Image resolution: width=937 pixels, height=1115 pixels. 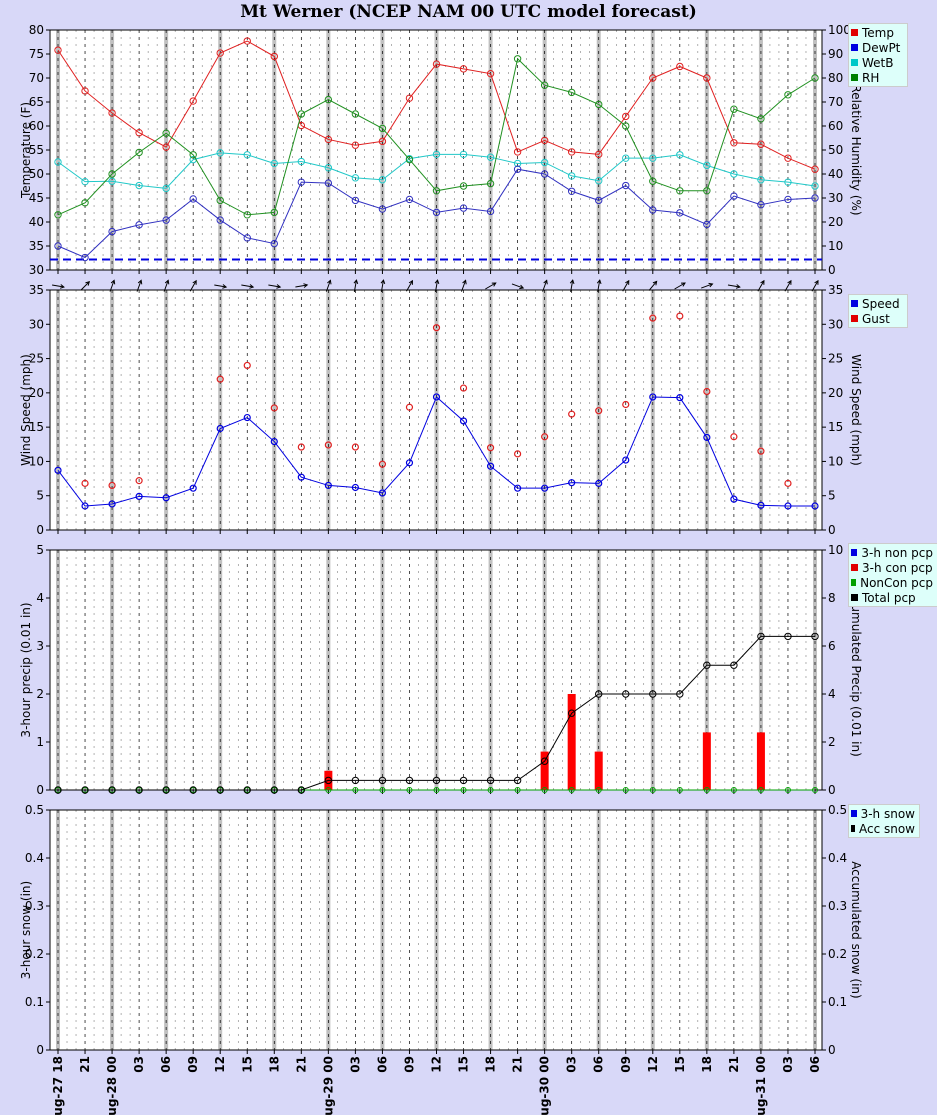 I want to click on y-tick-label-left: 5, so click(x=40, y=550).